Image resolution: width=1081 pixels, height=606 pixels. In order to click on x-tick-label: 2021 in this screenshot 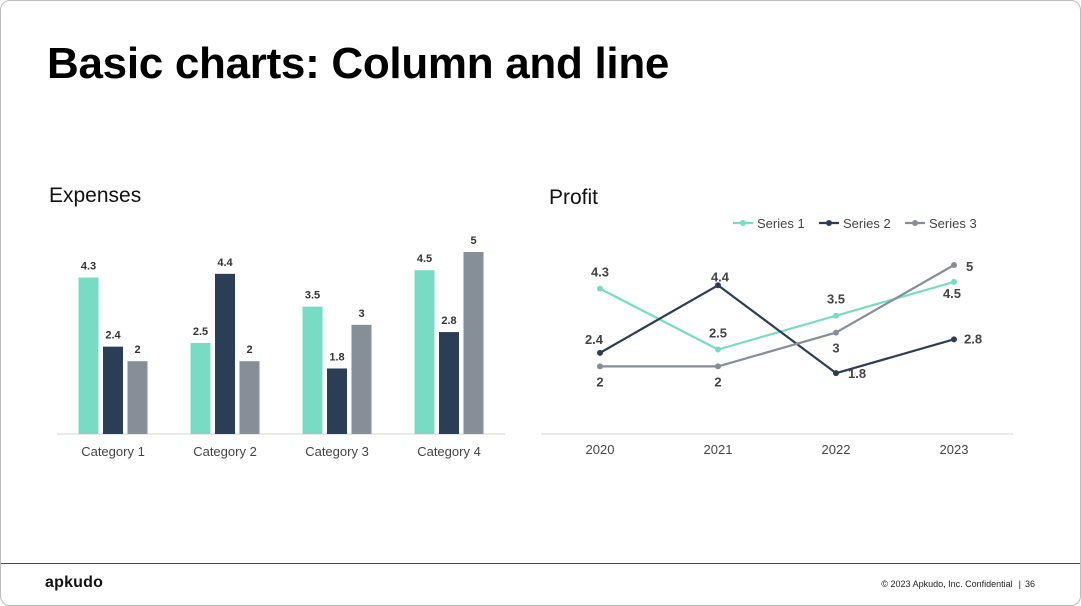, I will do `click(718, 449)`.